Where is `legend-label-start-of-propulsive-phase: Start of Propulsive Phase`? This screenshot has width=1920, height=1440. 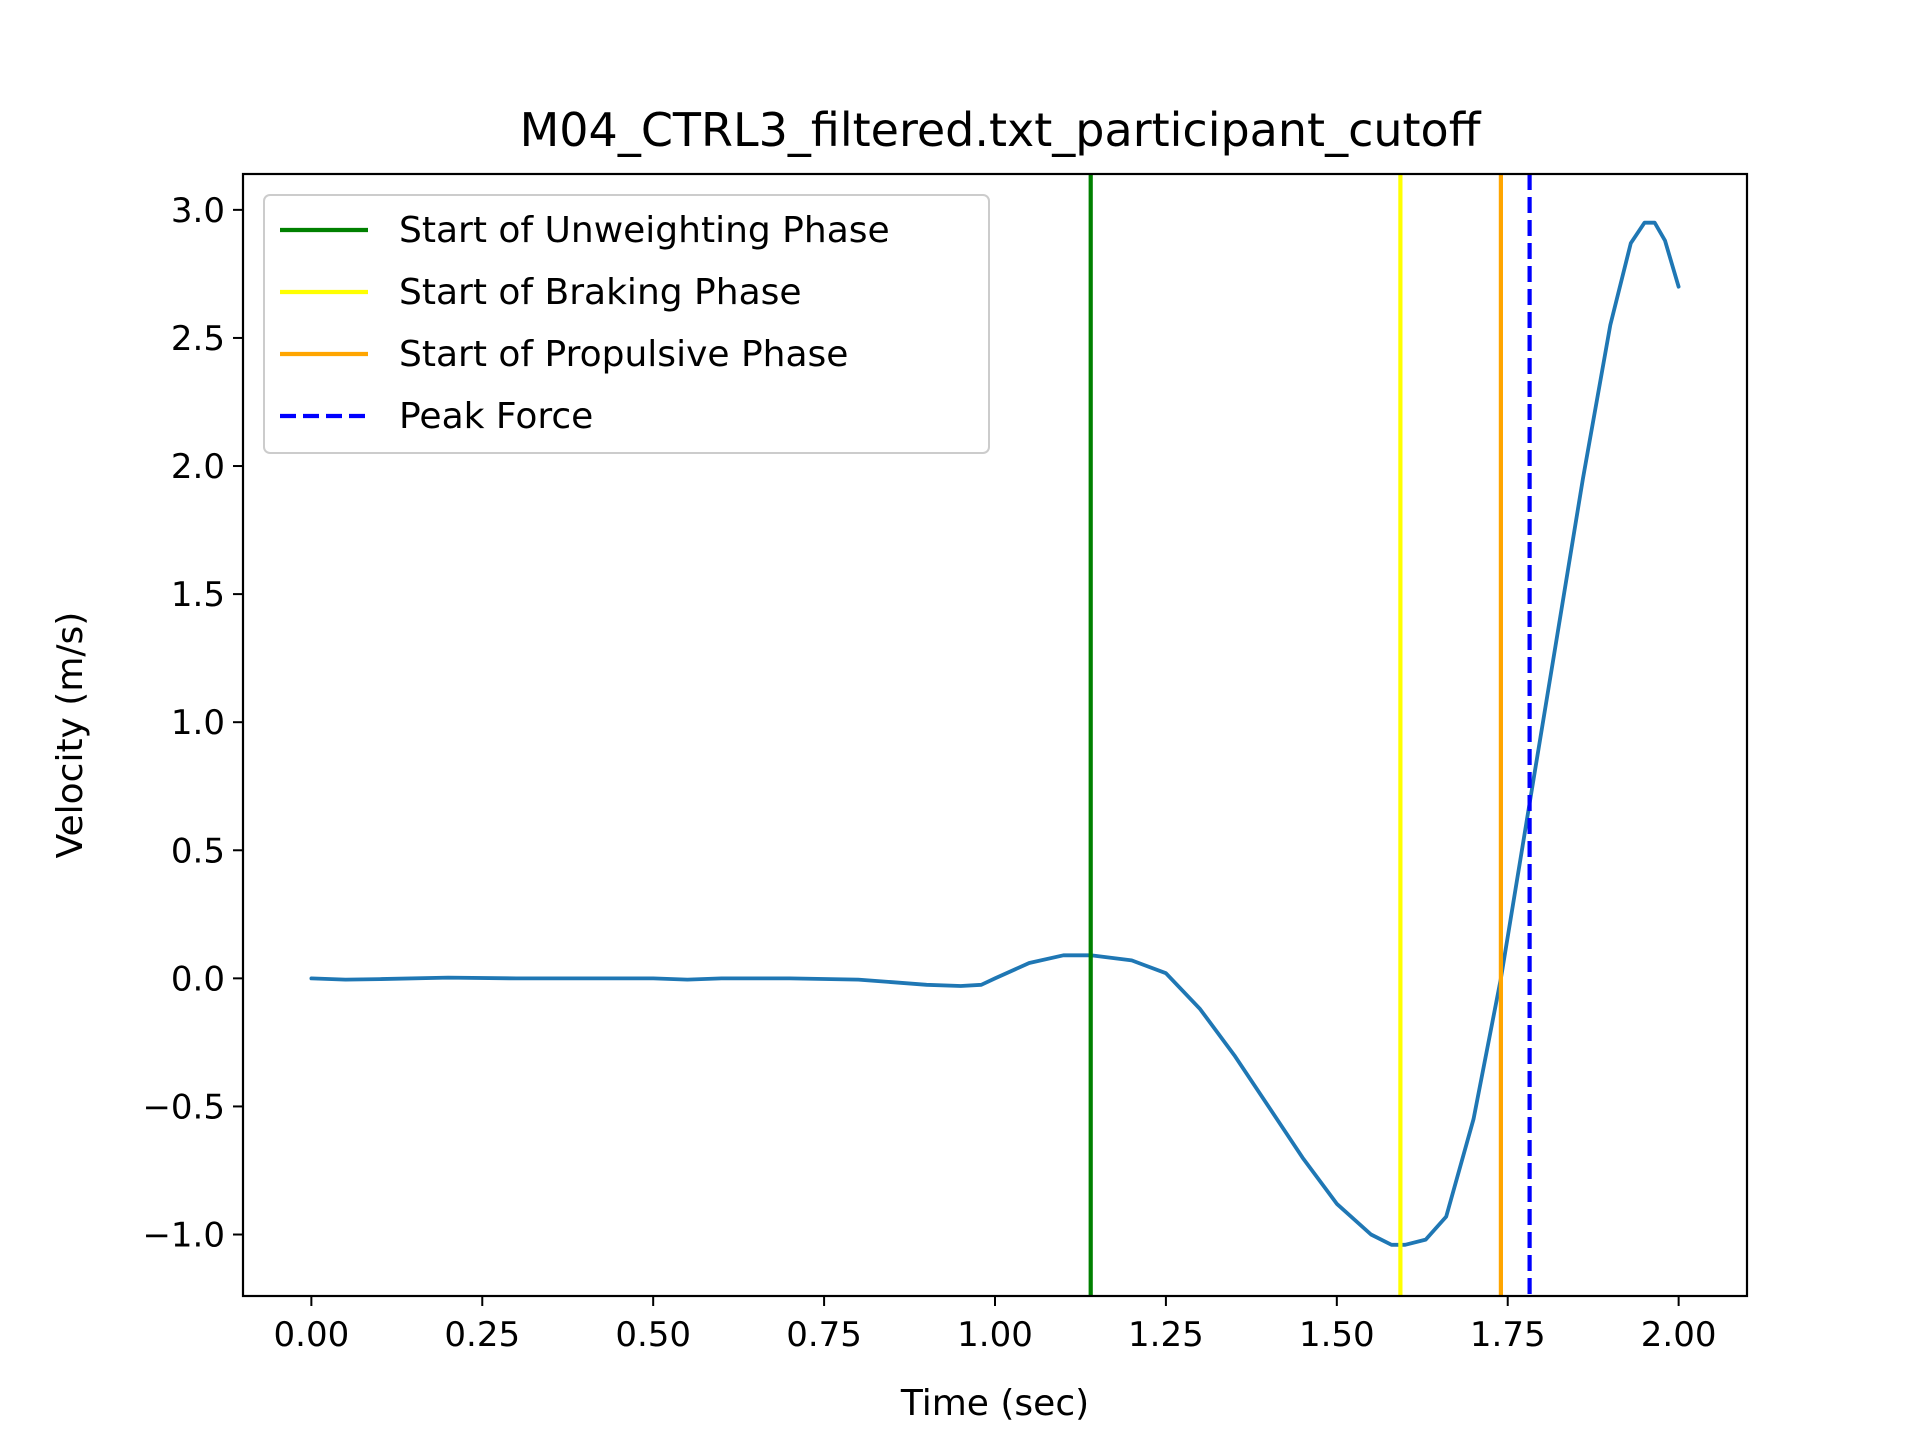
legend-label-start-of-propulsive-phase: Start of Propulsive Phase is located at coordinates (623, 354).